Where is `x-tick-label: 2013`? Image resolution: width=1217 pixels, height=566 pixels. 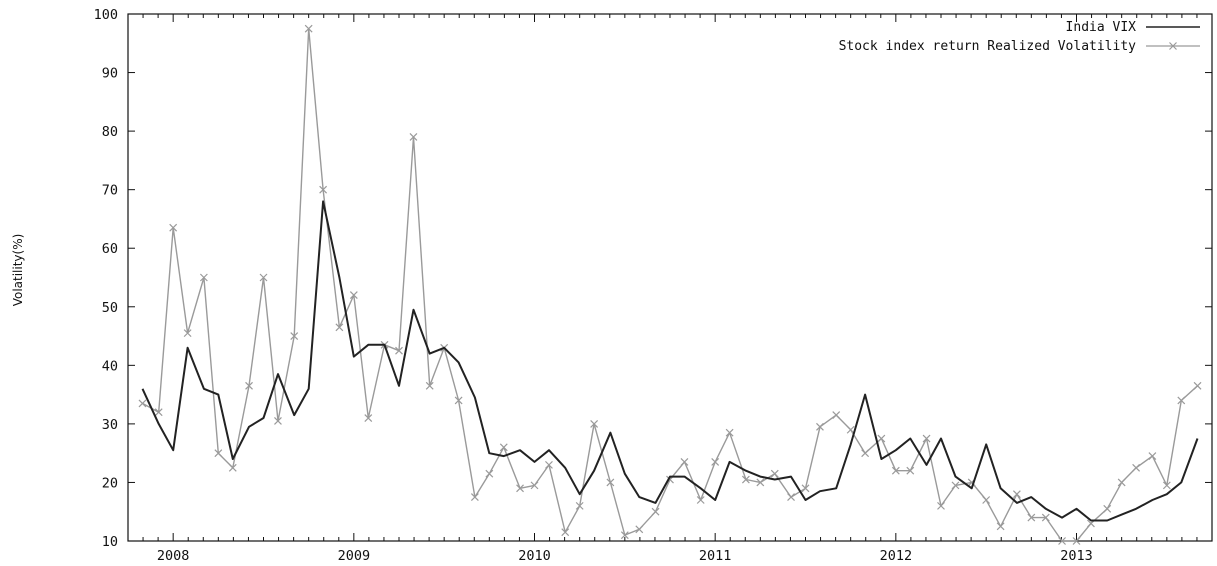
x-tick-label: 2013 is located at coordinates (1076, 556).